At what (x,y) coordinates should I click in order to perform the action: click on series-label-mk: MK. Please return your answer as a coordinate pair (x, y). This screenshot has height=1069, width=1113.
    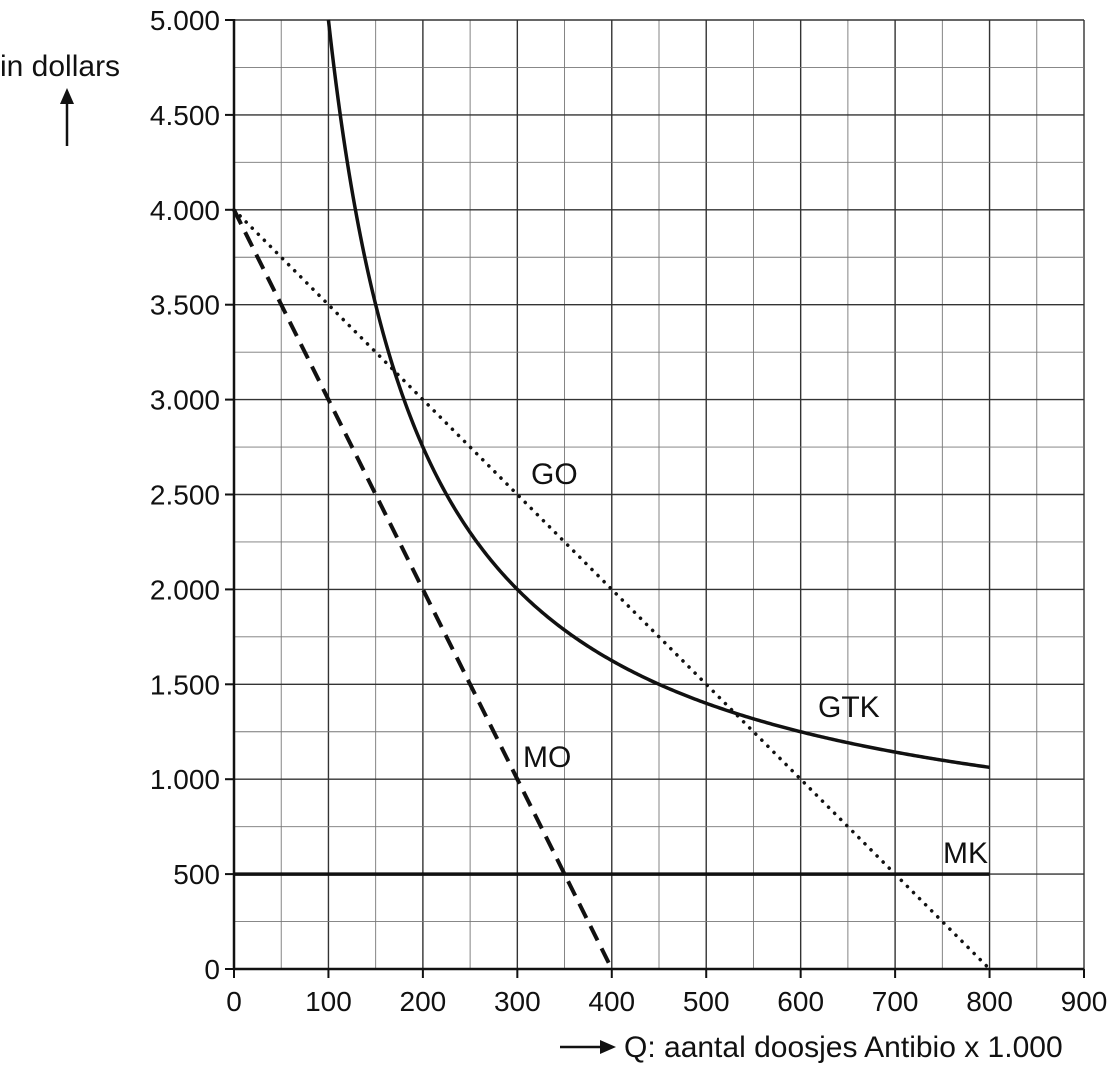
    Looking at the image, I should click on (965, 853).